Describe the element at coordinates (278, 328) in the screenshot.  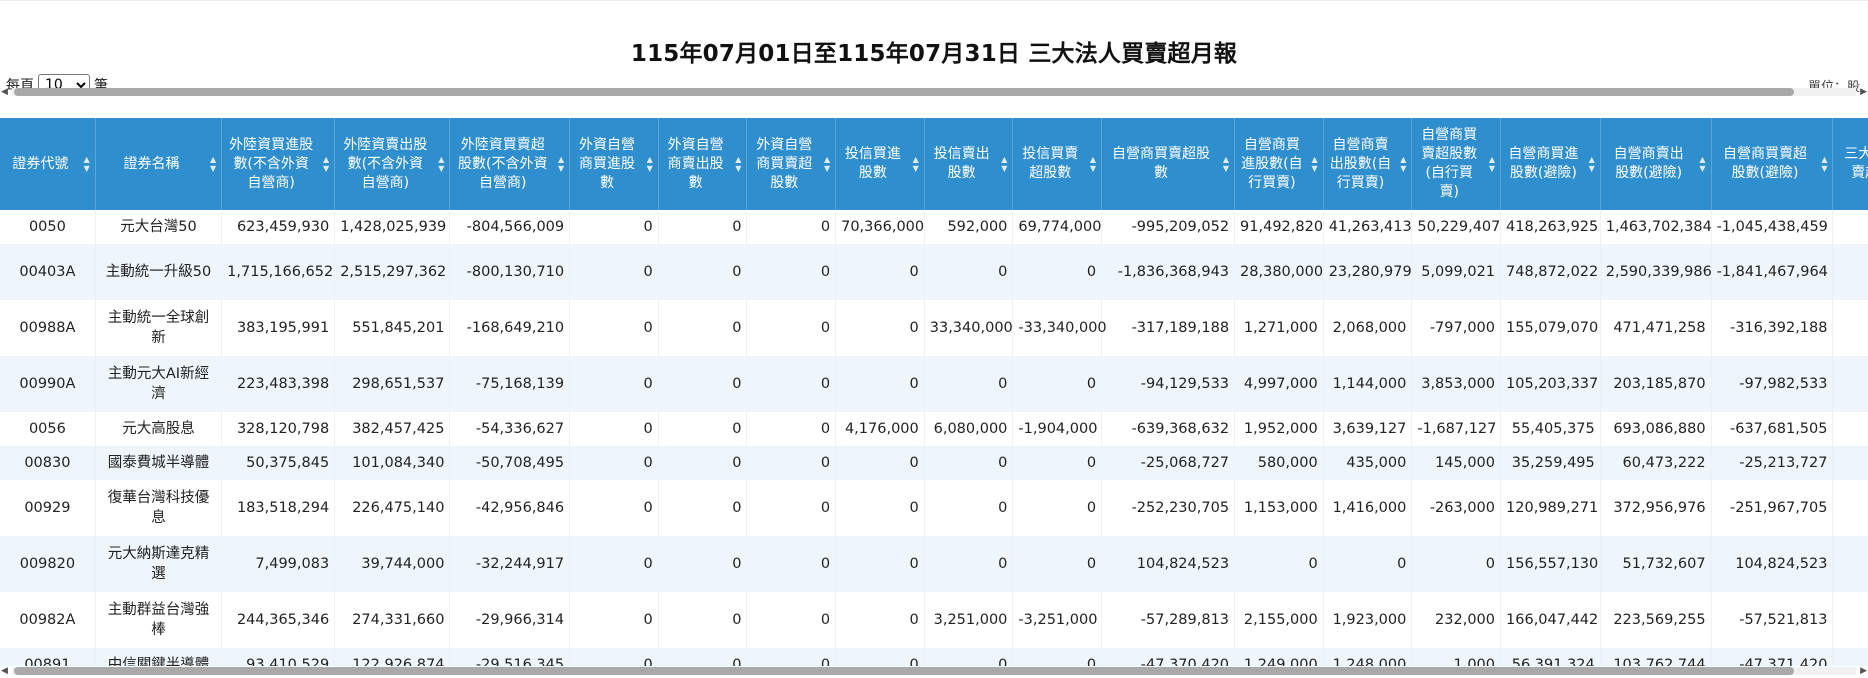
I see `value-cell: 383,195,991` at that location.